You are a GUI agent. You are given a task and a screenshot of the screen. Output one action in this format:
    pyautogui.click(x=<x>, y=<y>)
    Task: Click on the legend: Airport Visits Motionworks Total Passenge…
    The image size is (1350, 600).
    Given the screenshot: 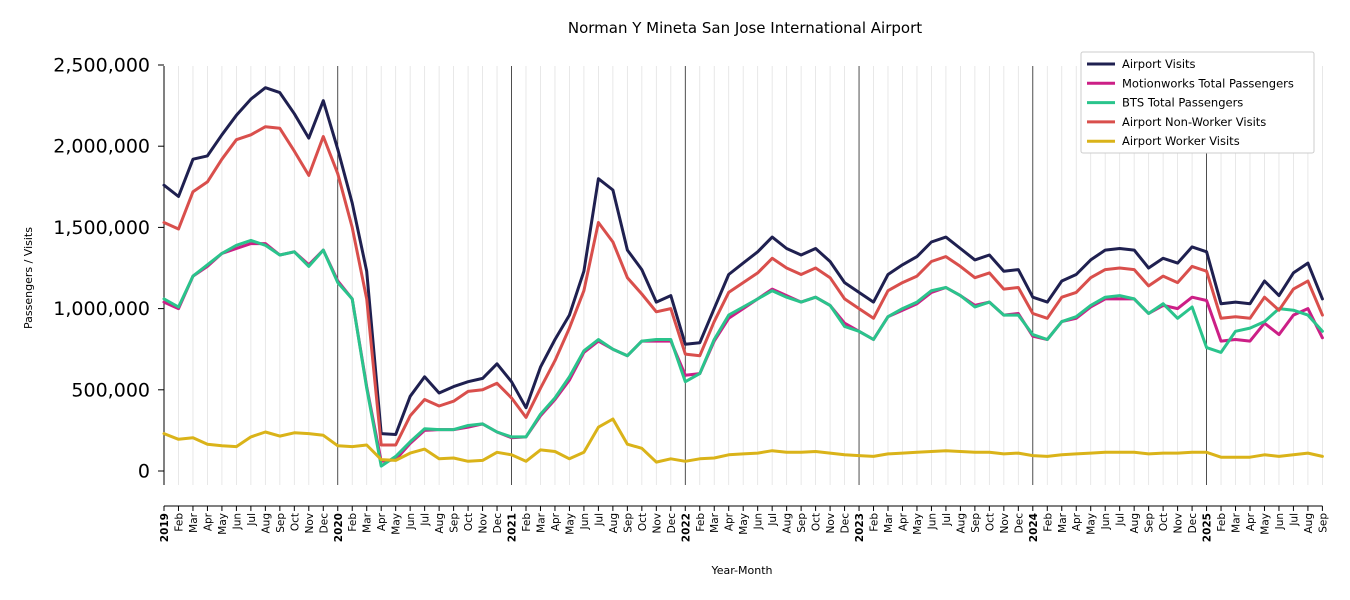 What is the action you would take?
    pyautogui.click(x=1197, y=102)
    